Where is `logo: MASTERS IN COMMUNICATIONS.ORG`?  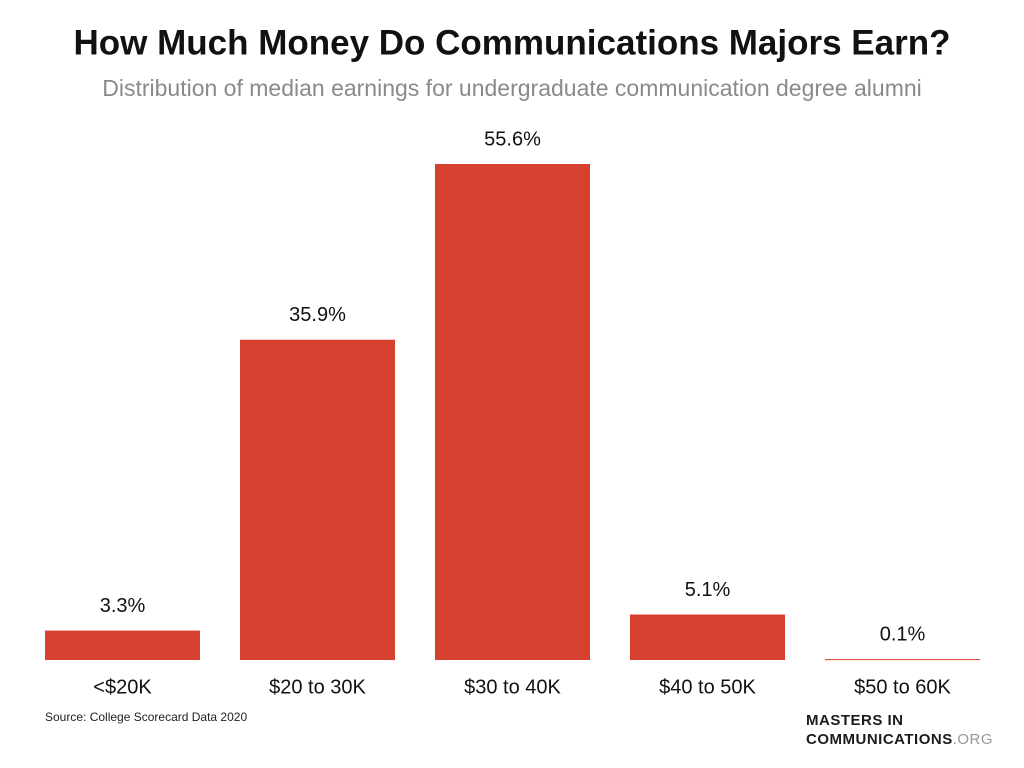
logo: MASTERS IN COMMUNICATIONS.ORG is located at coordinates (899, 730).